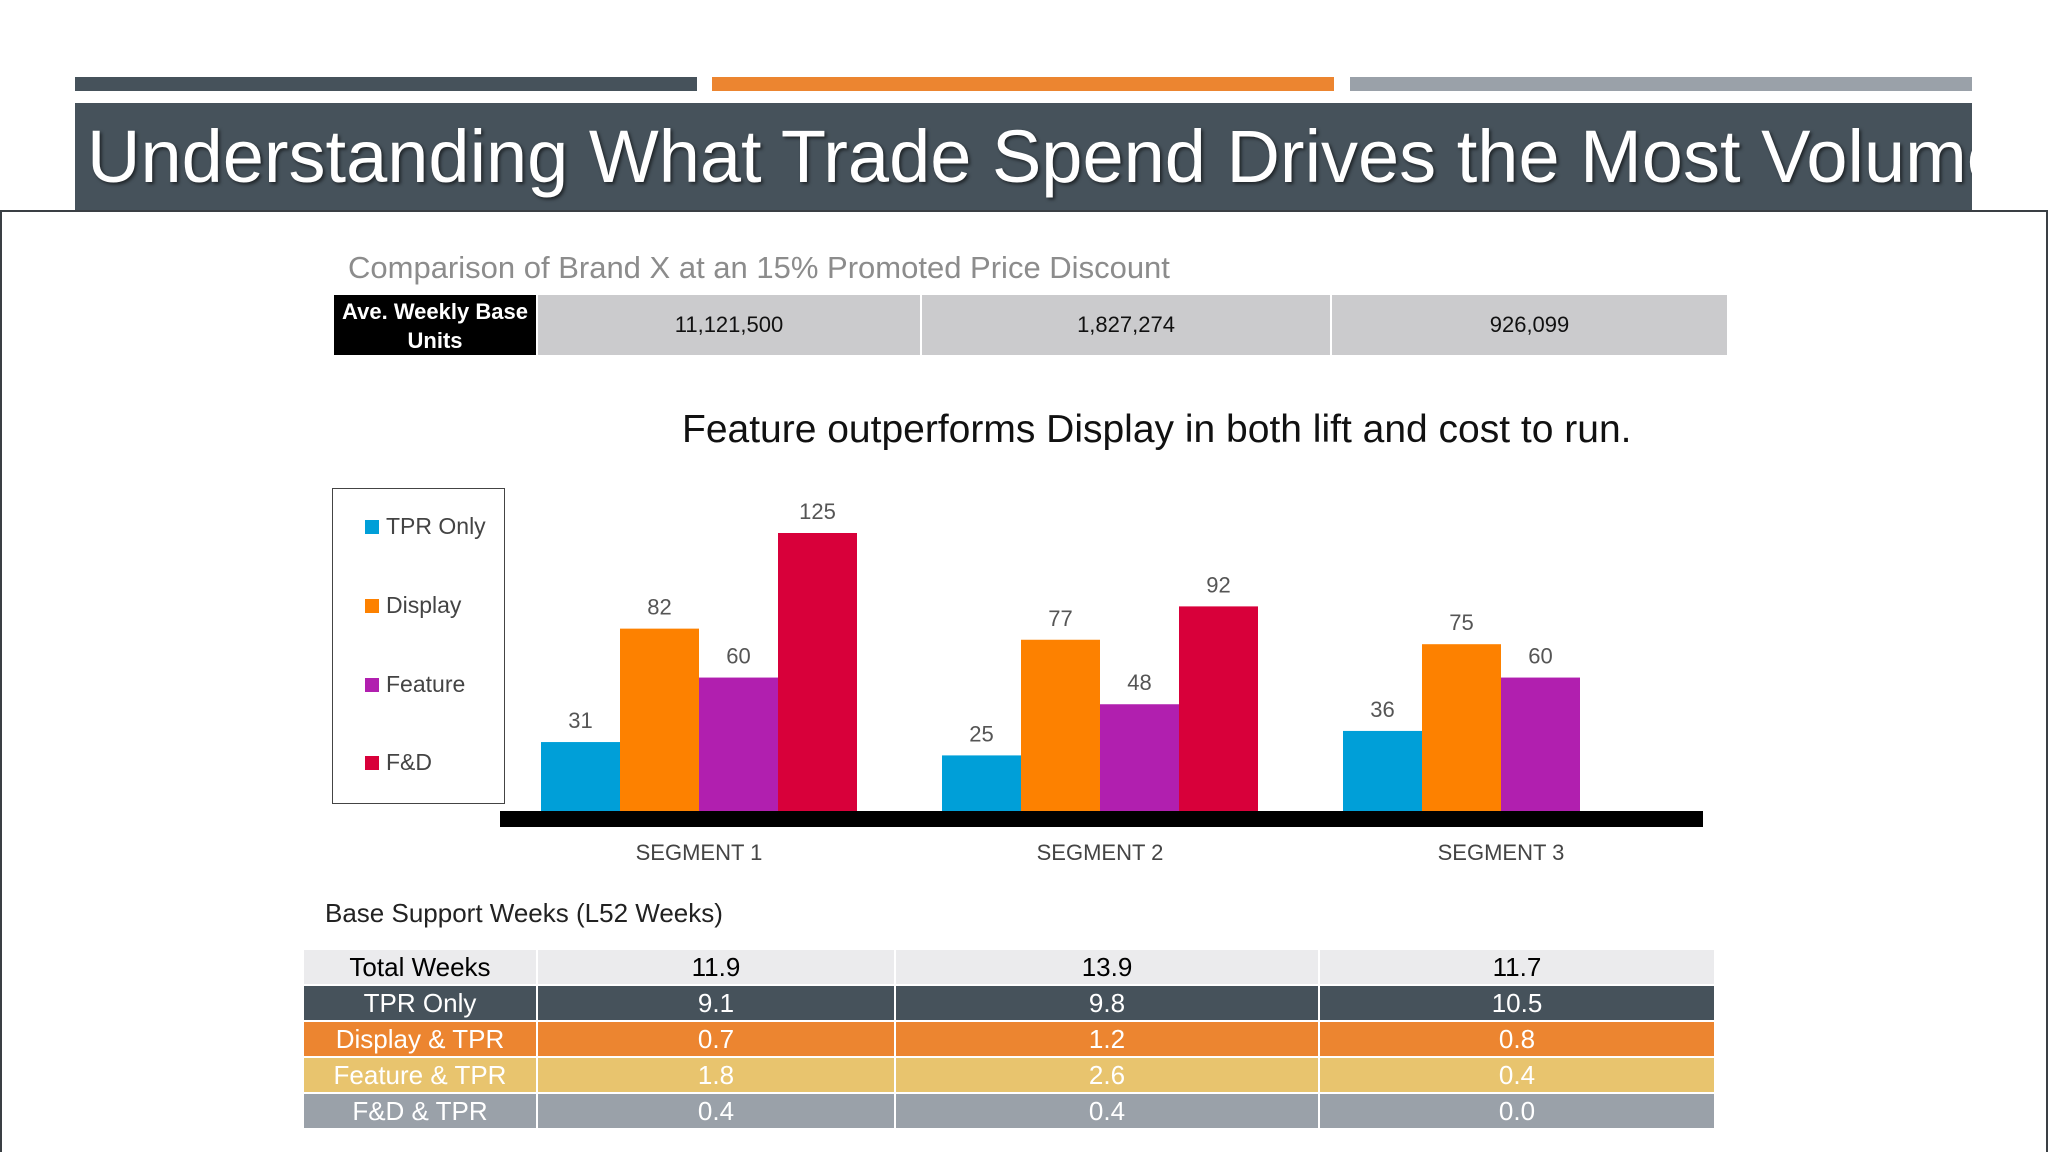 The image size is (2048, 1152). What do you see at coordinates (418, 646) in the screenshot?
I see `chart-legend: TPR Only Display Feature F&D` at bounding box center [418, 646].